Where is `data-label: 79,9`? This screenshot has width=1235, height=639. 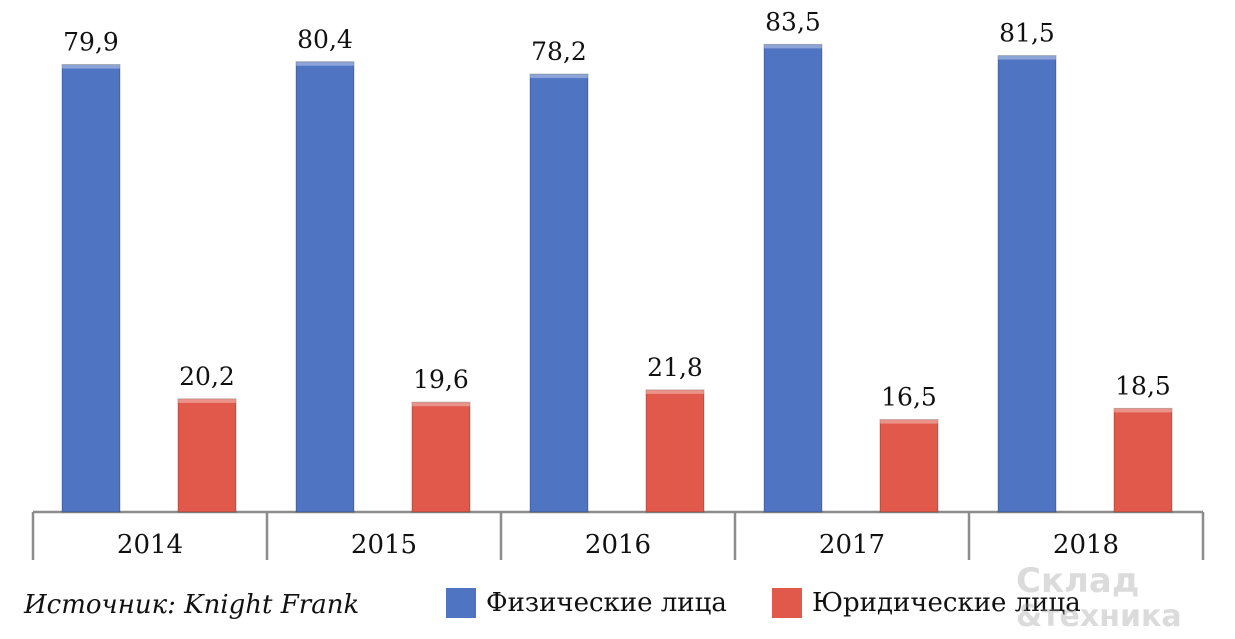 data-label: 79,9 is located at coordinates (91, 42).